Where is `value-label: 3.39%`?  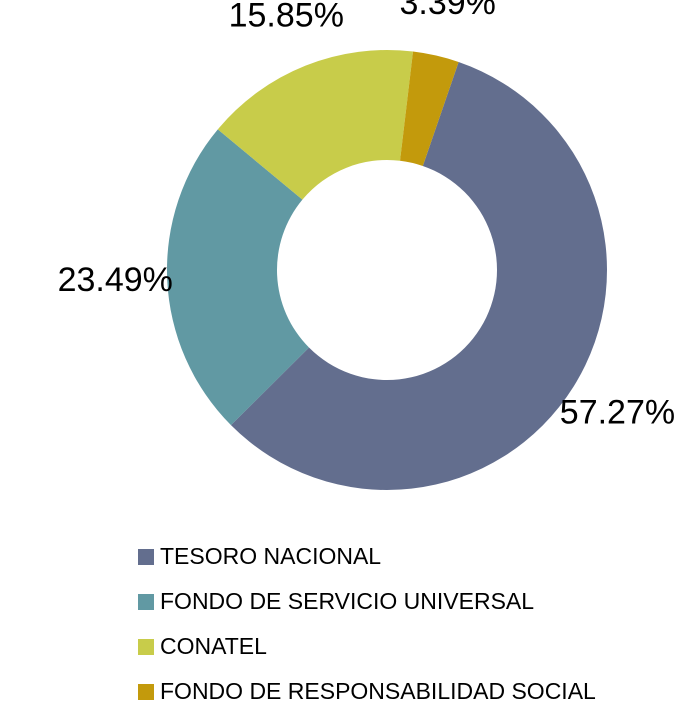 value-label: 3.39% is located at coordinates (448, 11).